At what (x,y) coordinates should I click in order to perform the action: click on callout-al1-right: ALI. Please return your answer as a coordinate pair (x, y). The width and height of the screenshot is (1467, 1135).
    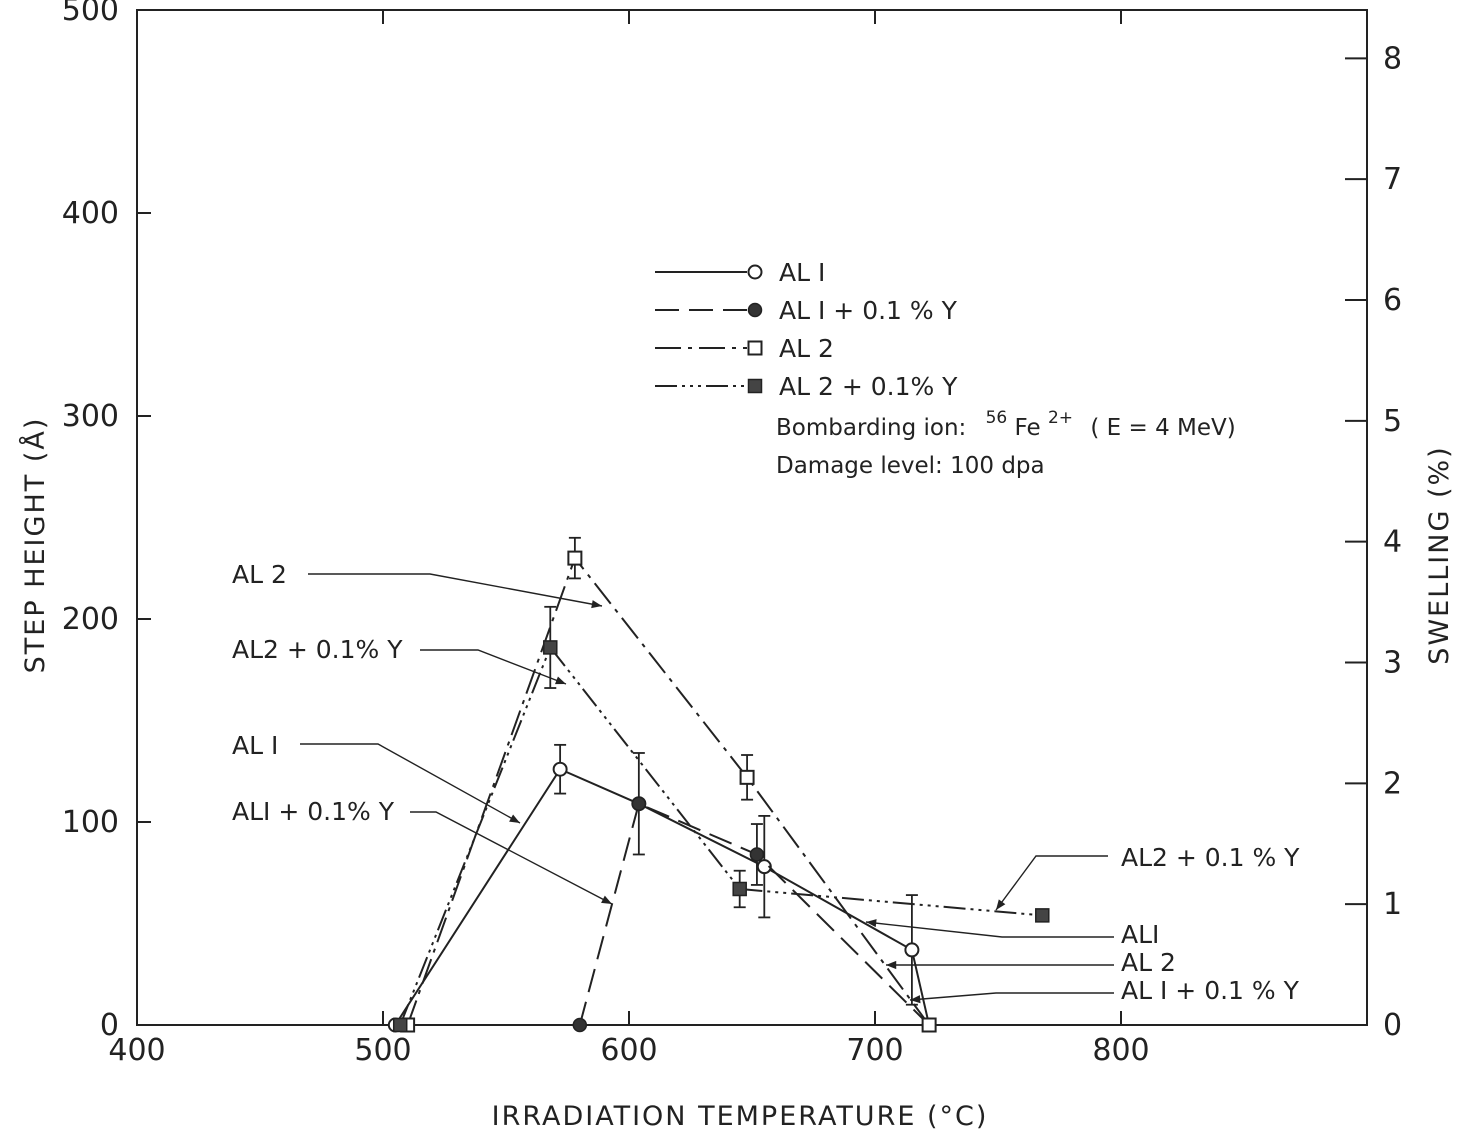
    Looking at the image, I should click on (1140, 934).